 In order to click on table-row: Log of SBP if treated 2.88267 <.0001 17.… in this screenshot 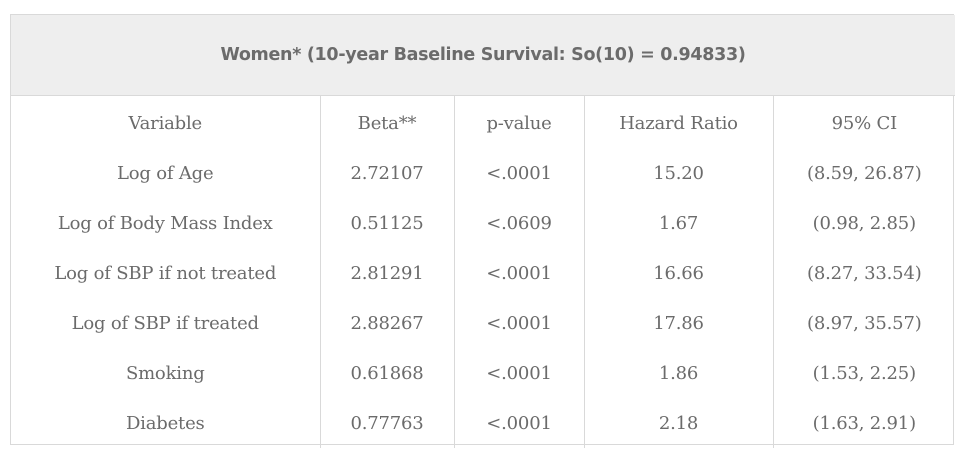, I will do `click(483, 323)`.